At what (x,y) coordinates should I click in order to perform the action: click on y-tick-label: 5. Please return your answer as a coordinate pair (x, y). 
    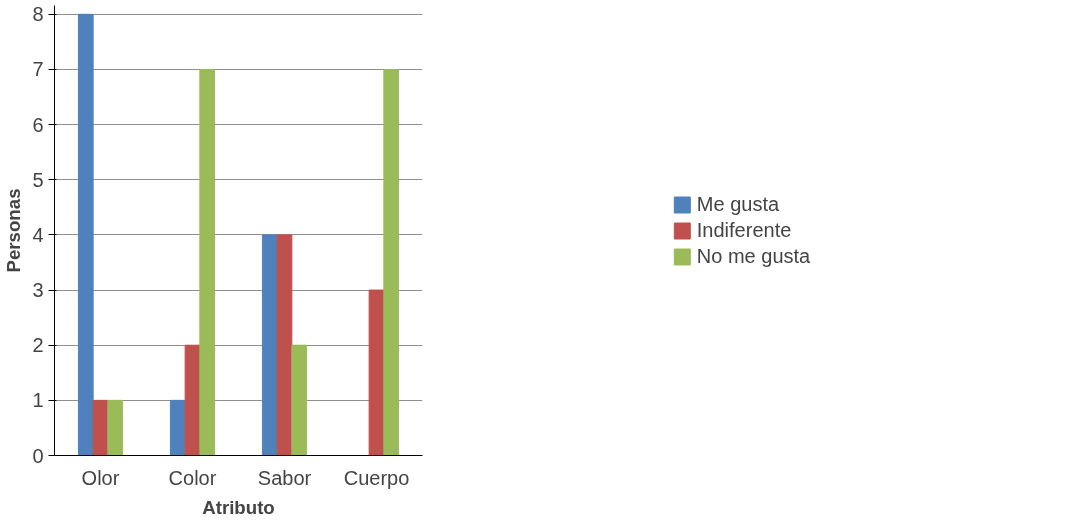
    Looking at the image, I should click on (38, 179).